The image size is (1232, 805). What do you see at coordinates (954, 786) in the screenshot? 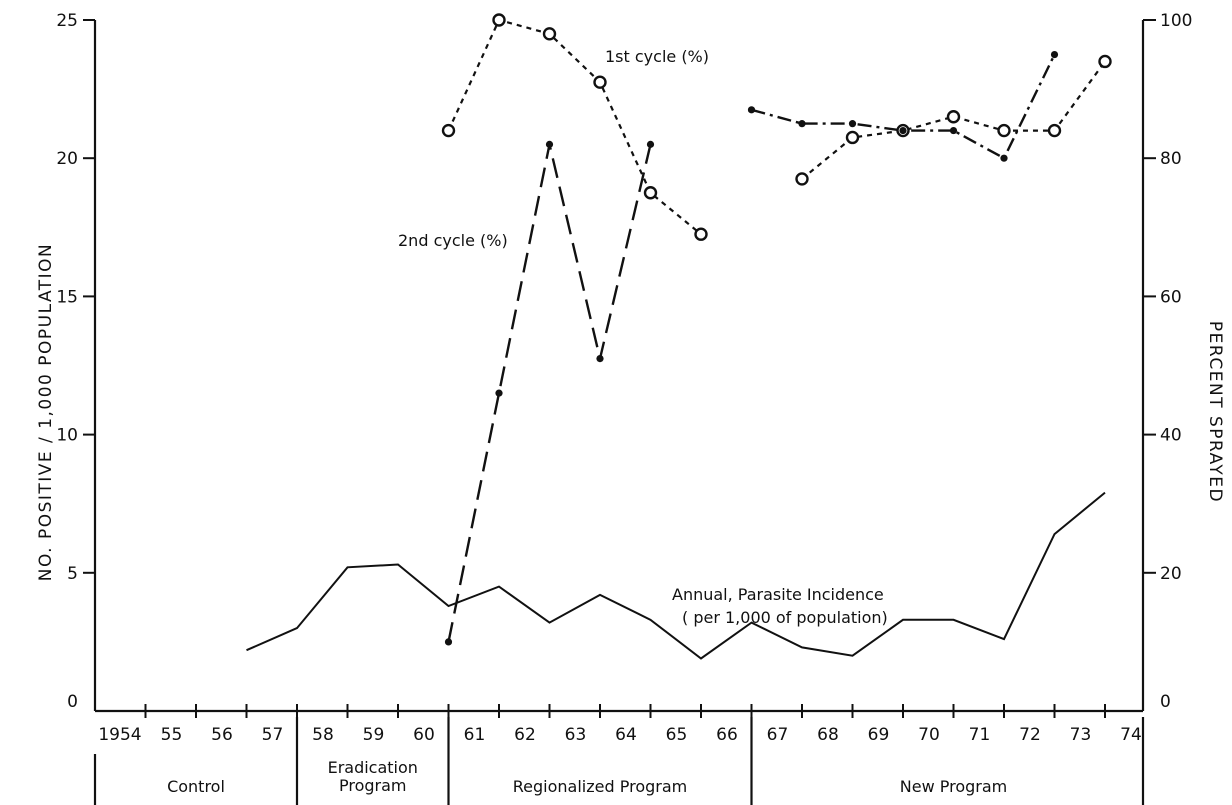
I see `period-label: New Program` at bounding box center [954, 786].